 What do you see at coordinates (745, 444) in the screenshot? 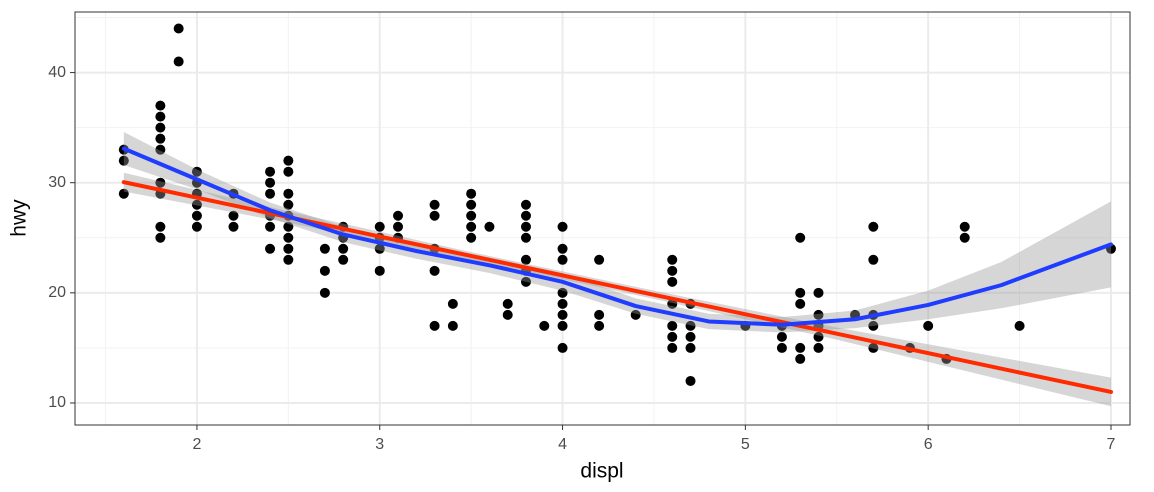
I see `x-tick-label: 5` at bounding box center [745, 444].